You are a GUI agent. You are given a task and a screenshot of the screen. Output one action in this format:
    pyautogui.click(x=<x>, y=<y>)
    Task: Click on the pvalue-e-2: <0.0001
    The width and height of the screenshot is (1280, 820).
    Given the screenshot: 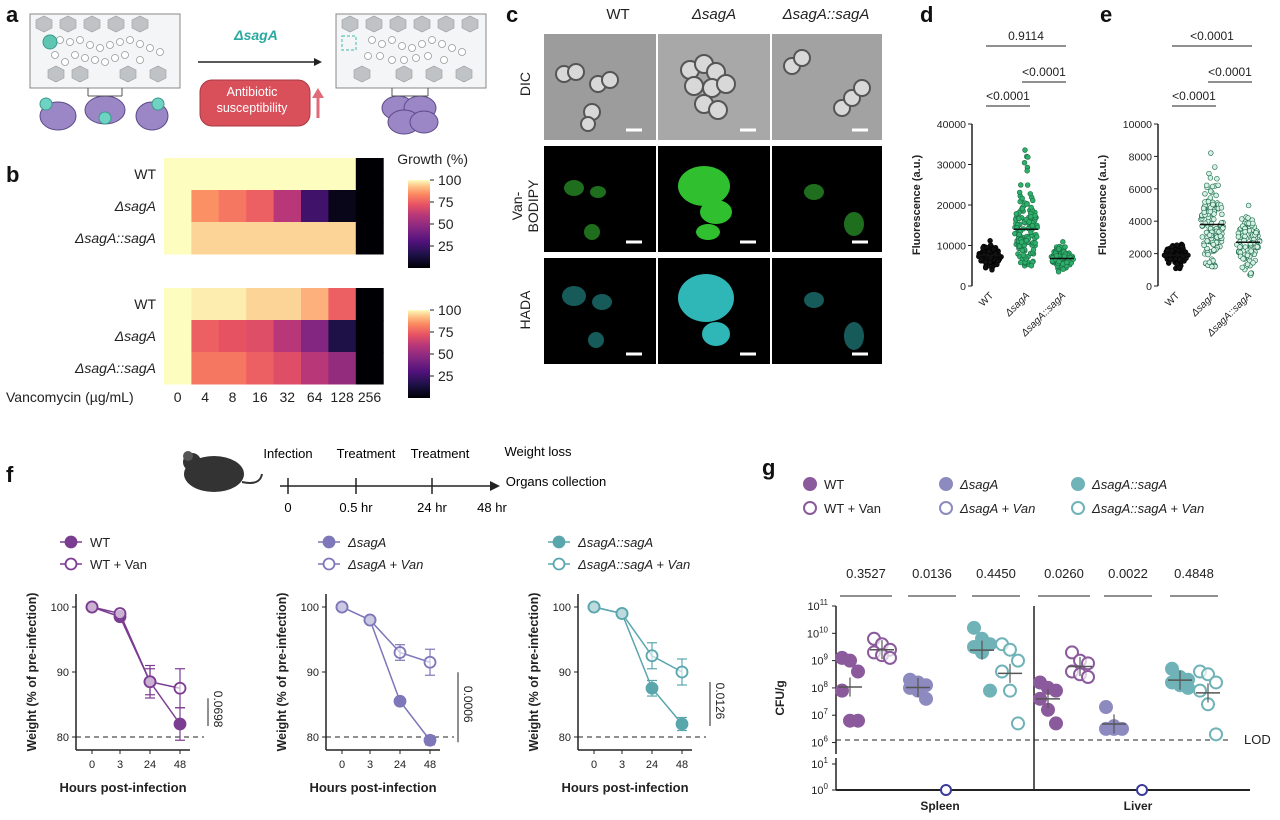 What is the action you would take?
    pyautogui.click(x=1230, y=72)
    